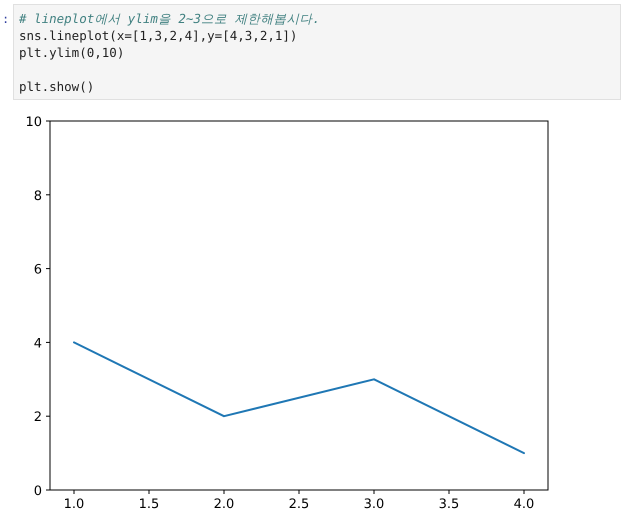 The image size is (623, 529). Describe the element at coordinates (38, 196) in the screenshot. I see `y-tick-label: 8` at that location.